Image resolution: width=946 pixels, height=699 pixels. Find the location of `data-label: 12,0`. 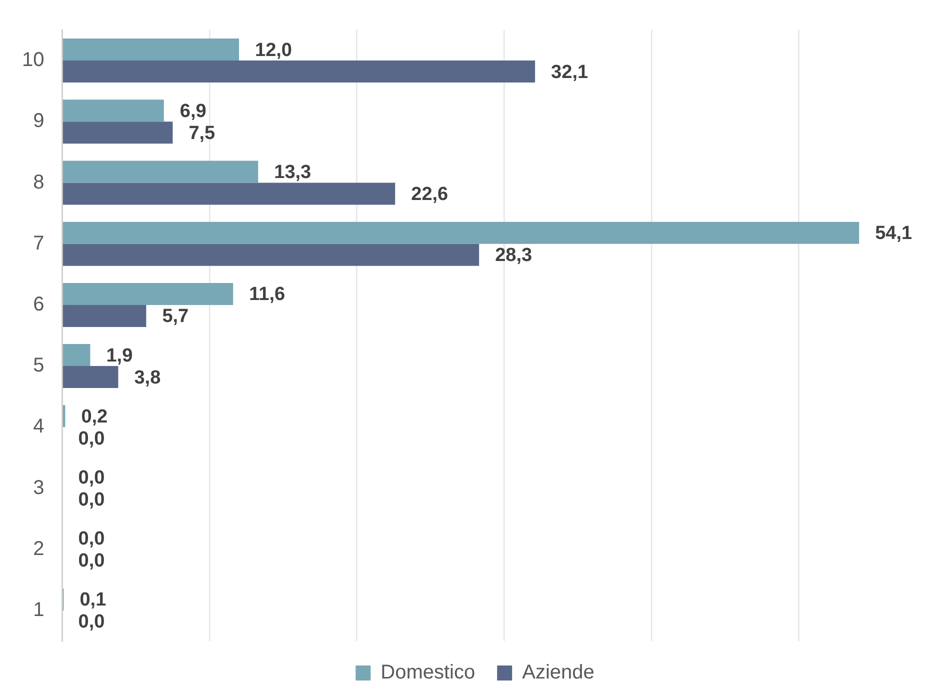

data-label: 12,0 is located at coordinates (273, 50).